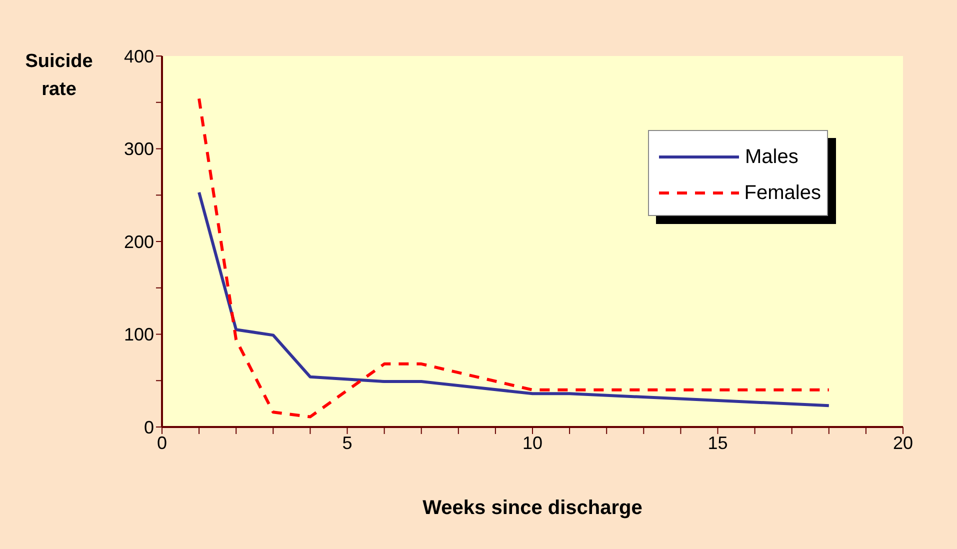 The image size is (957, 549). I want to click on x-axis-title: Weeks since discharge, so click(533, 508).